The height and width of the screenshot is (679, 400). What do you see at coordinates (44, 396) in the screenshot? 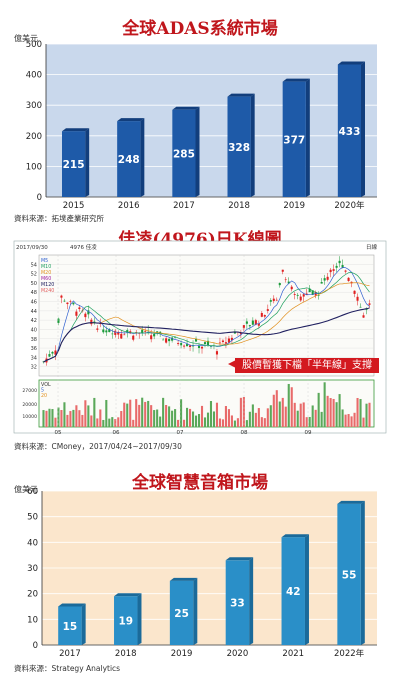
I see `volume-legend-item: 20` at bounding box center [44, 396].